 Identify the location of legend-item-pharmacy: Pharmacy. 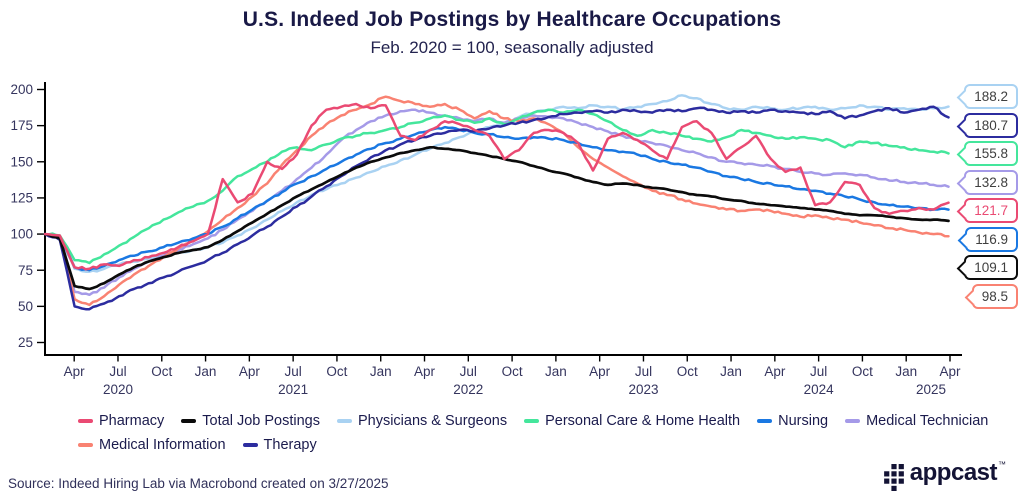
(121, 421).